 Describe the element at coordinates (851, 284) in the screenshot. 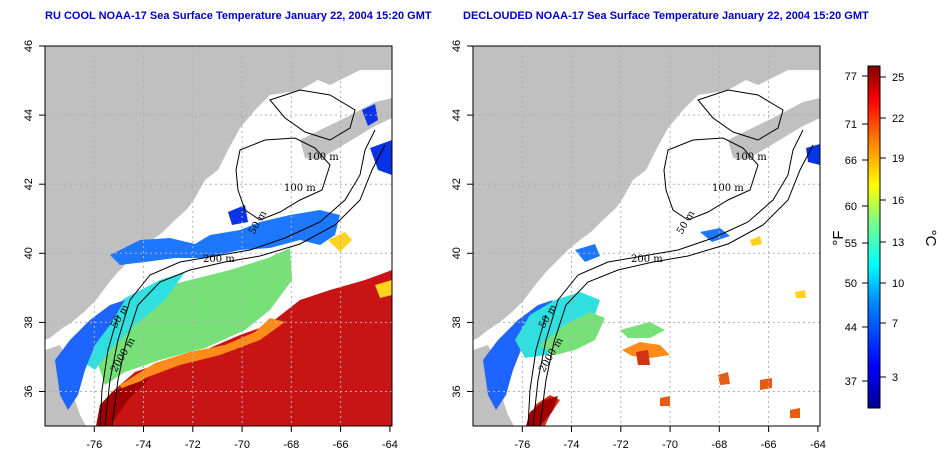

I see `fahrenheit-tick: 50` at that location.